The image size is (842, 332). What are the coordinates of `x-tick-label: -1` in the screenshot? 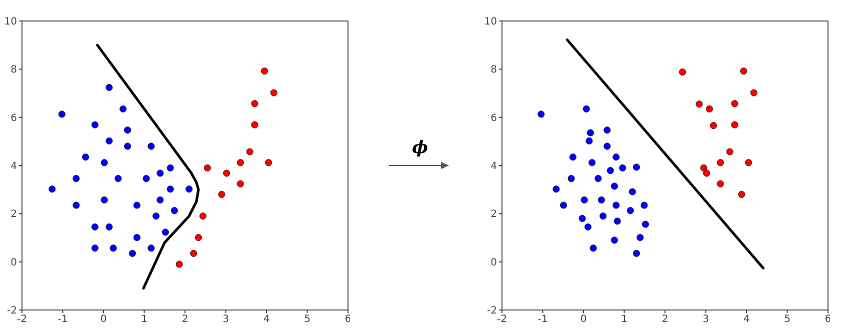 It's located at (63, 320).